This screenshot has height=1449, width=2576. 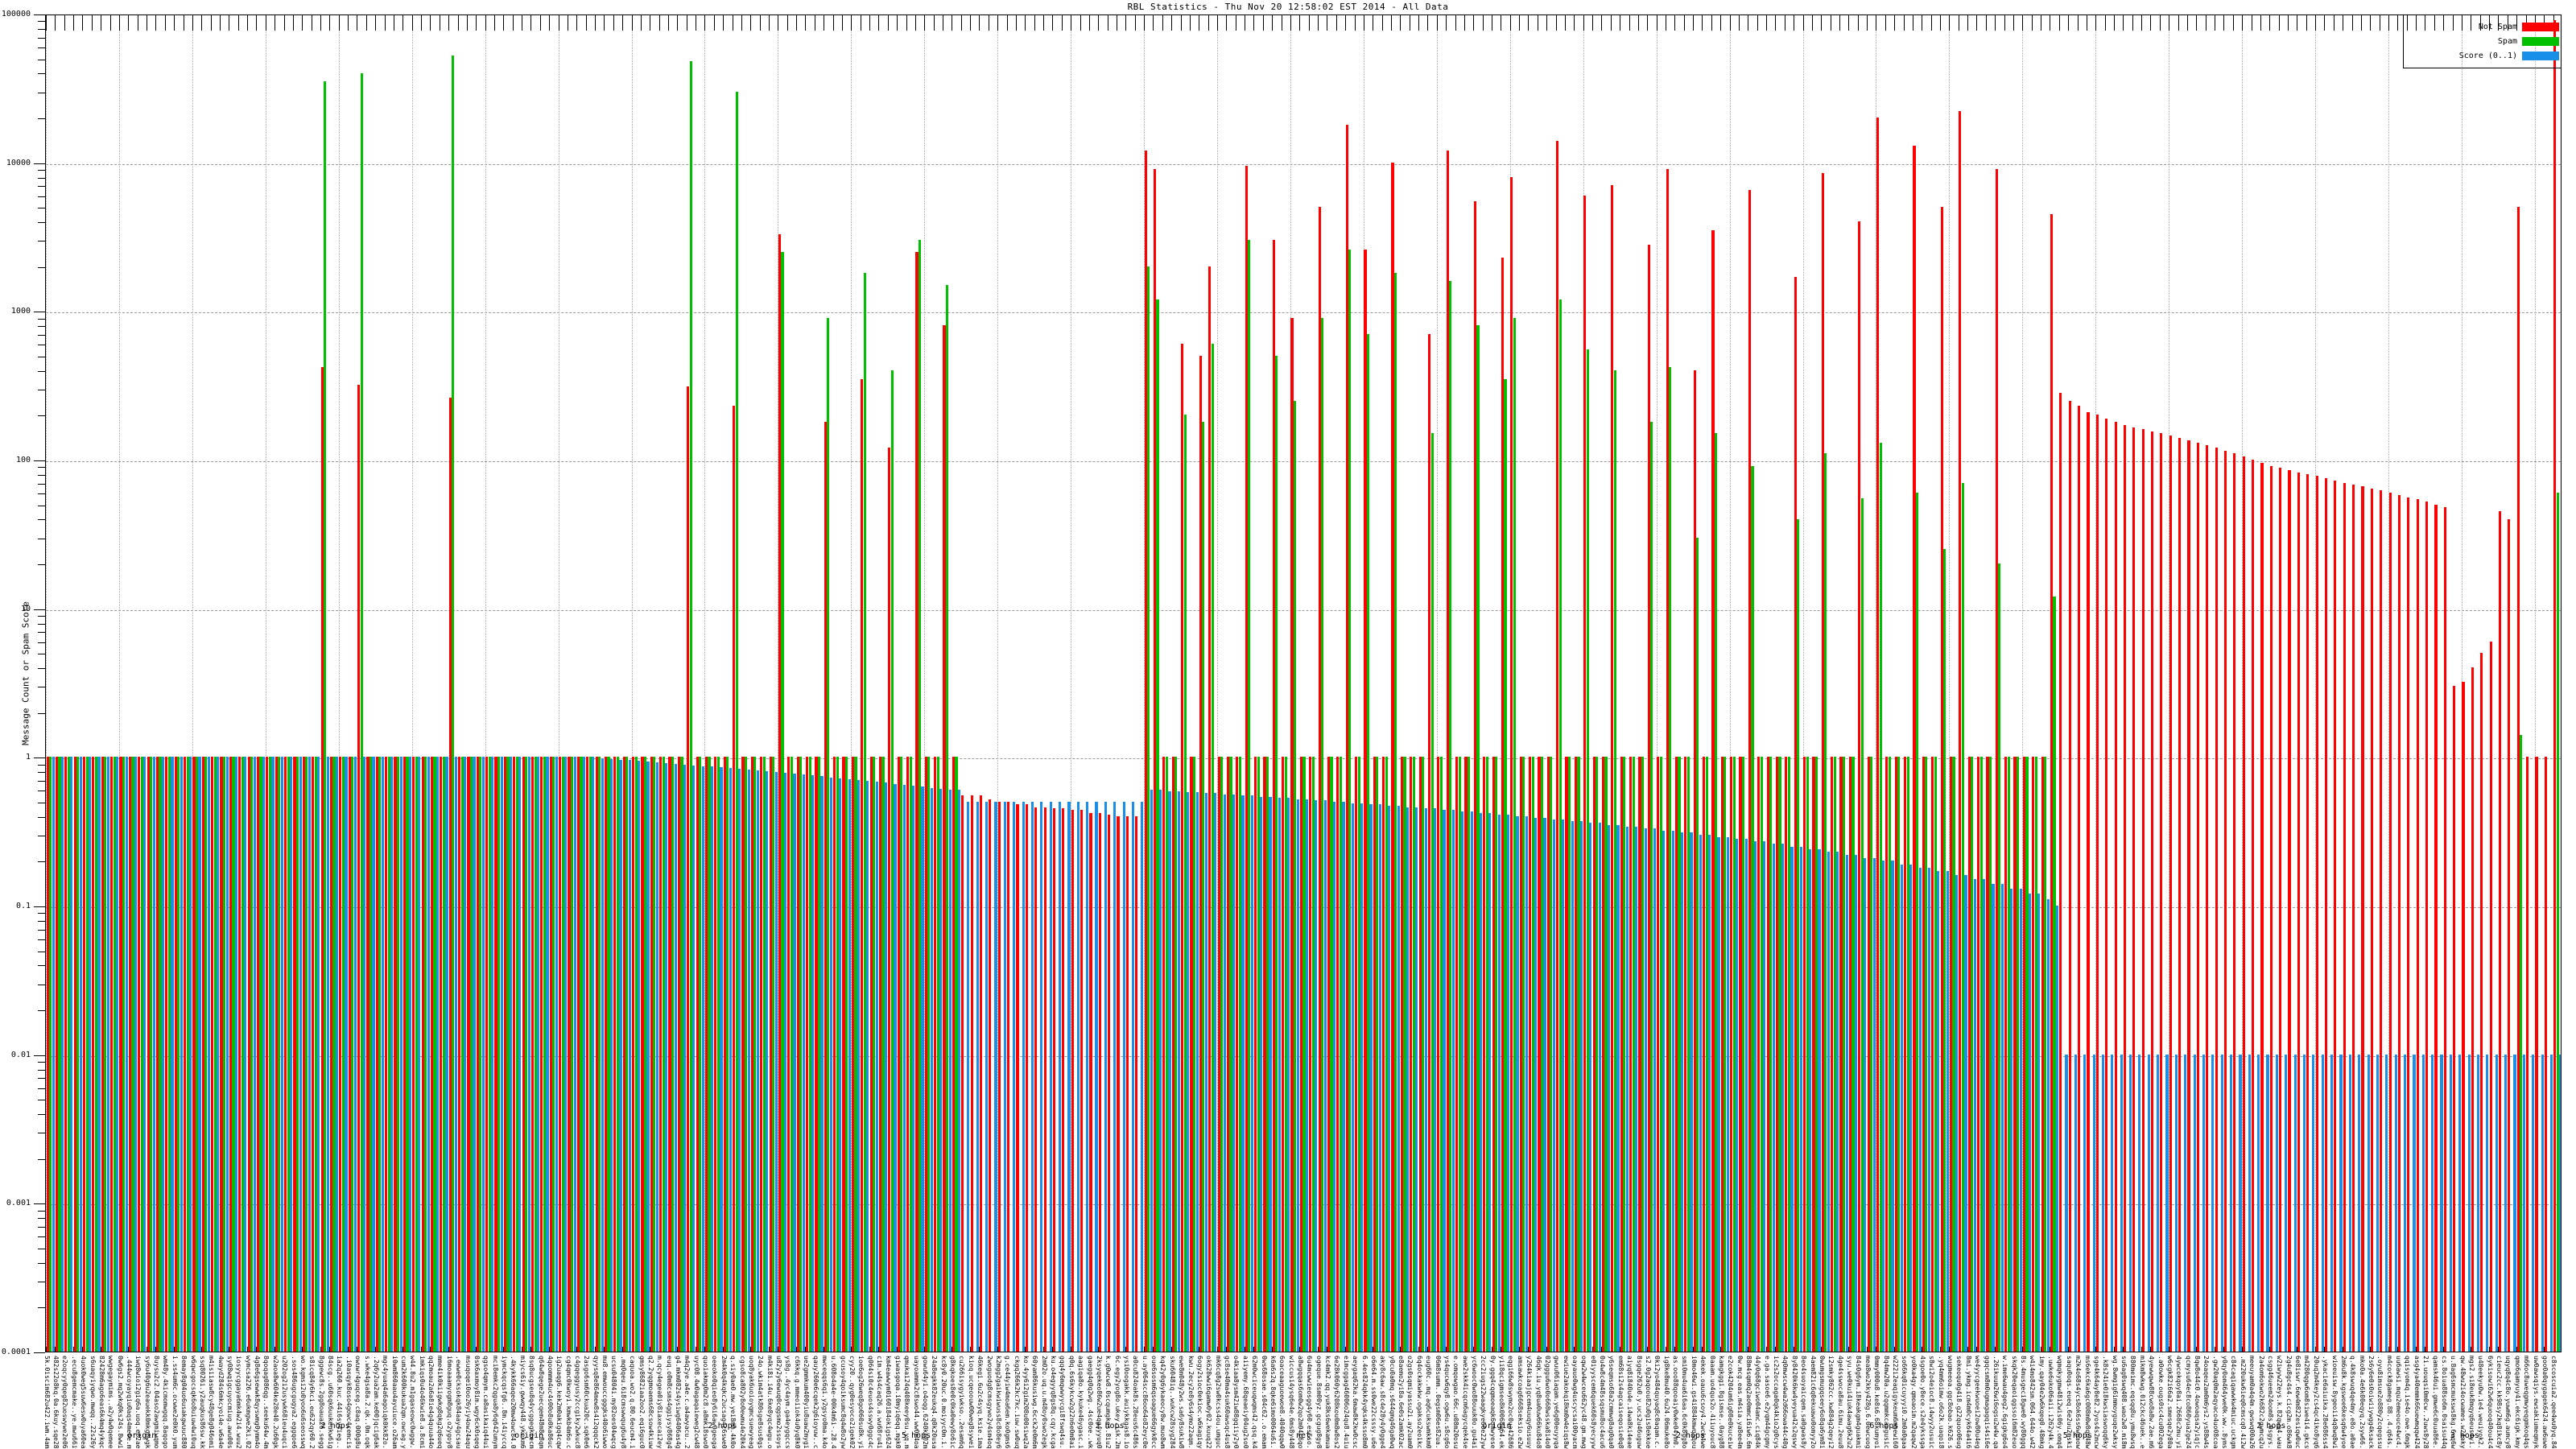 What do you see at coordinates (1465, 1402) in the screenshot?
I see `x-tick-label: awe2skk4icqcm6agycqek4sec8` at bounding box center [1465, 1402].